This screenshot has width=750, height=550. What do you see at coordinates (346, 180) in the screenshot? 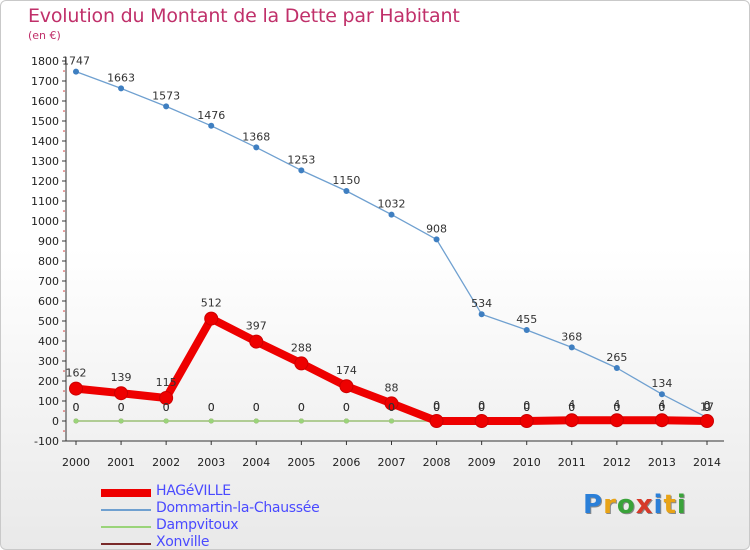
I see `data-label: 1150` at bounding box center [346, 180].